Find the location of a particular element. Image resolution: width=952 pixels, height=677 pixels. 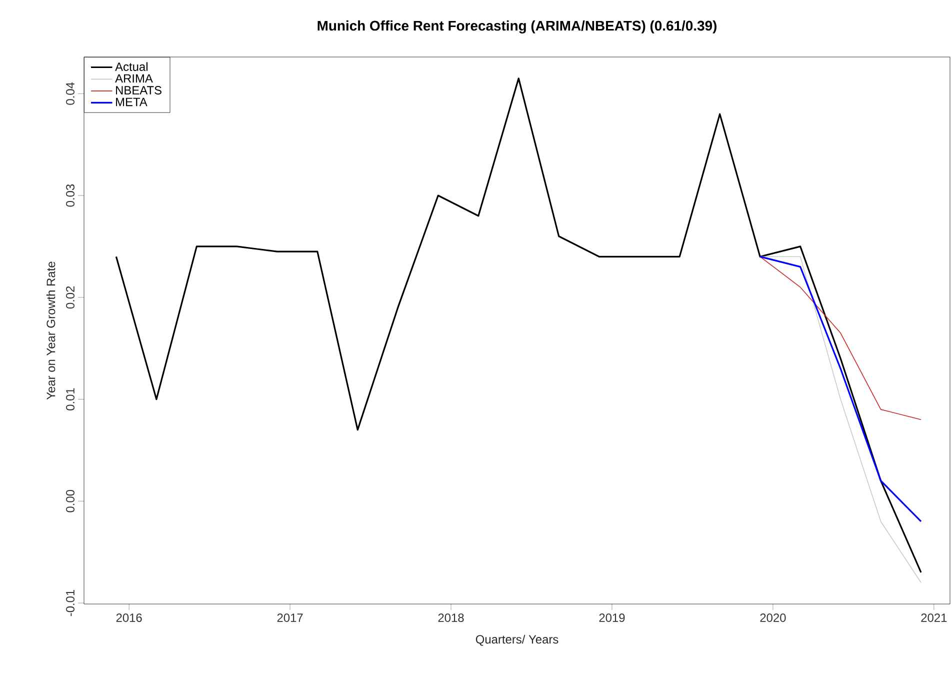

y-tick-label: 0.00 is located at coordinates (70, 501).